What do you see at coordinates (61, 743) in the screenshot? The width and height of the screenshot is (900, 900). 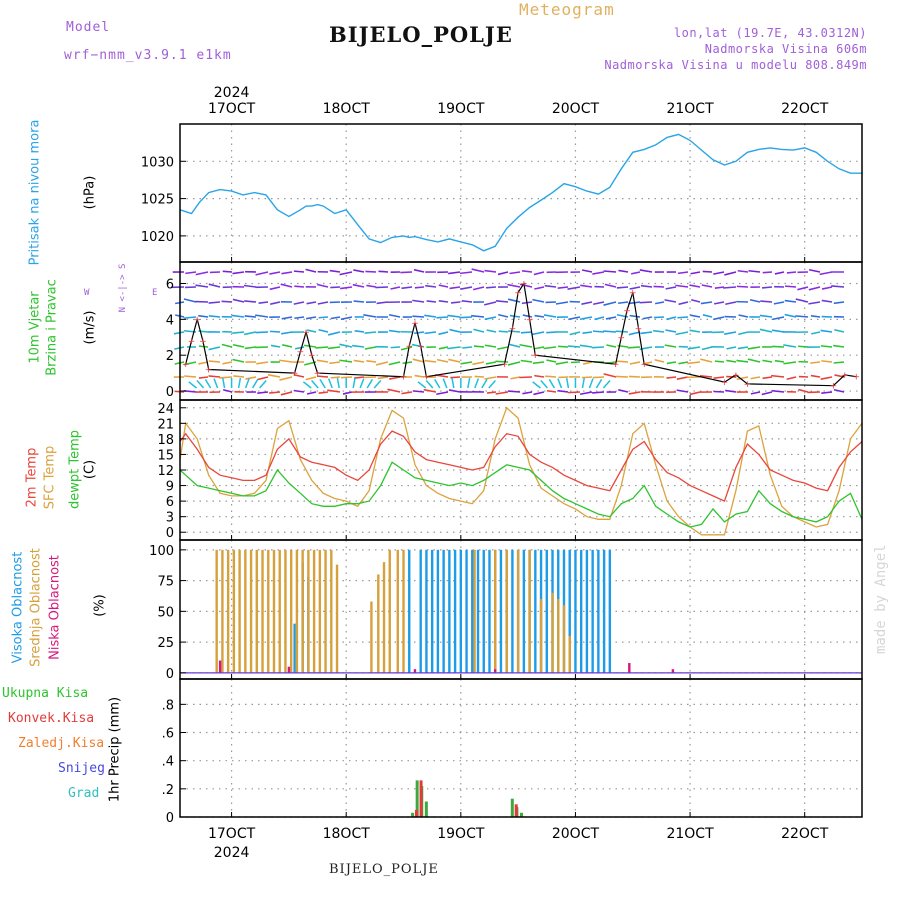 I see `precip-frozen-label: Zaledj.Kisa` at bounding box center [61, 743].